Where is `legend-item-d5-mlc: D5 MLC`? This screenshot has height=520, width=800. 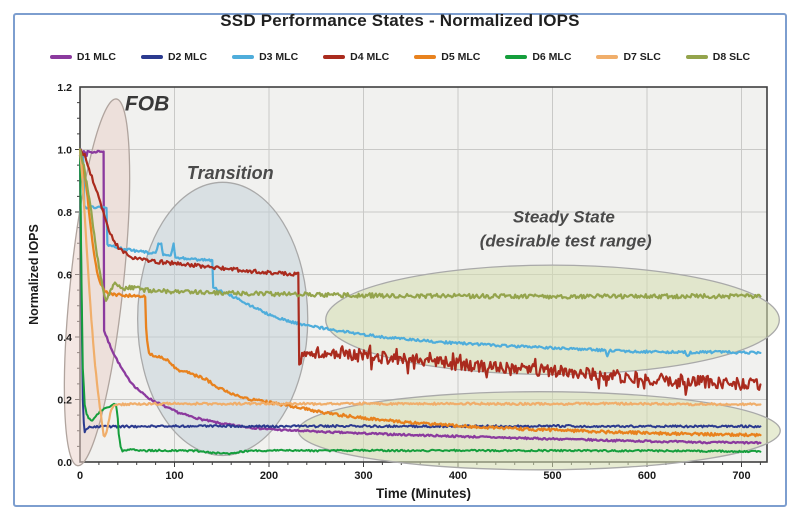 legend-item-d5-mlc: D5 MLC is located at coordinates (447, 57).